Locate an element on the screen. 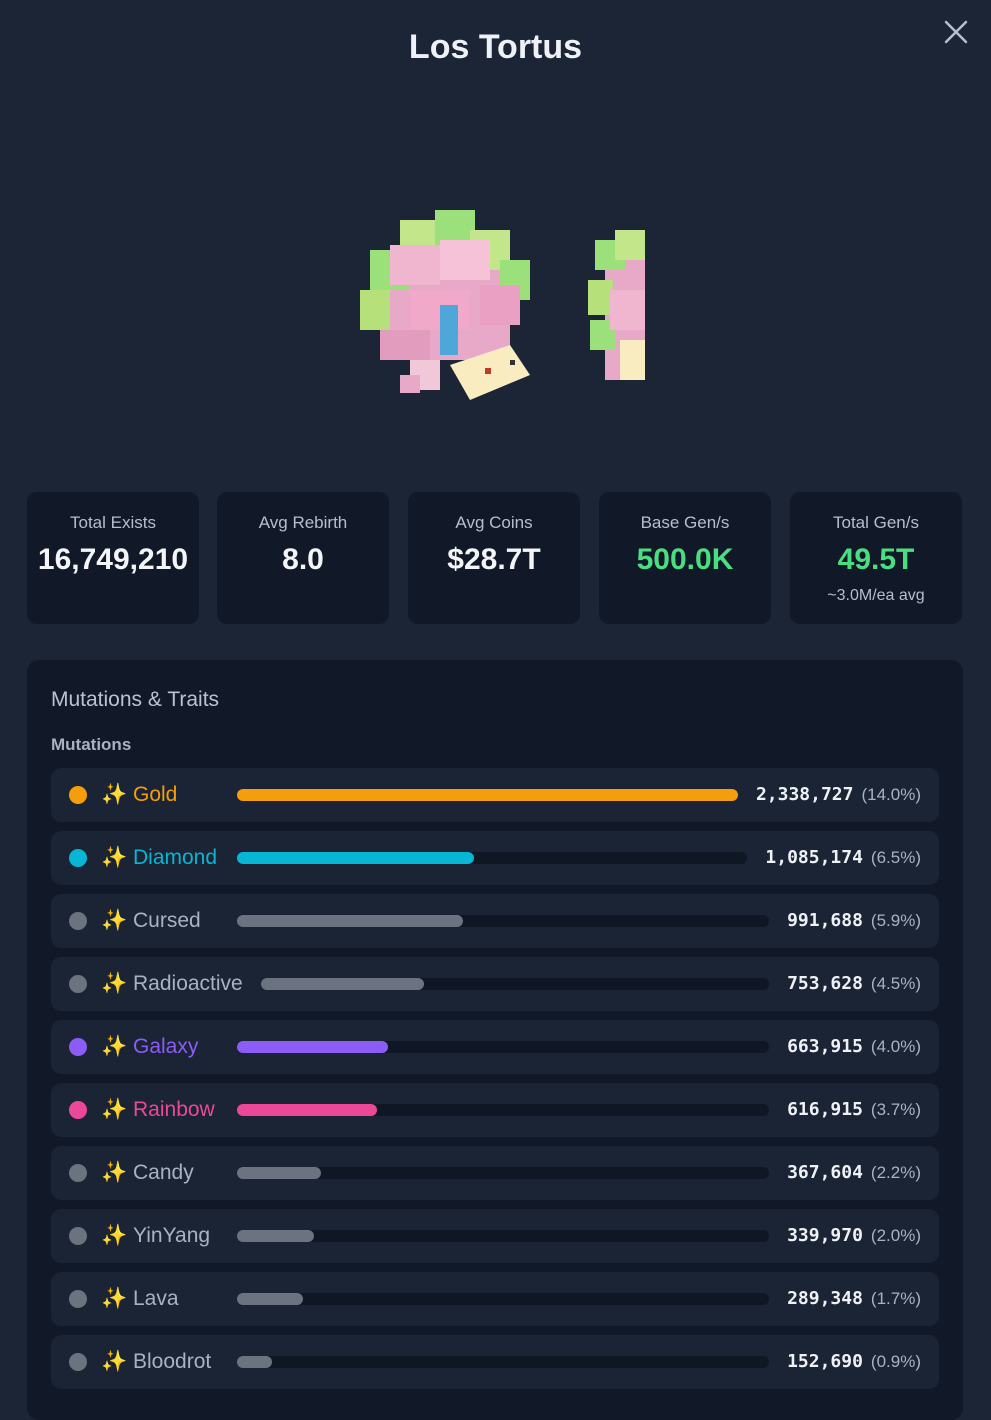  mutation-count: 753,628 is located at coordinates (825, 983).